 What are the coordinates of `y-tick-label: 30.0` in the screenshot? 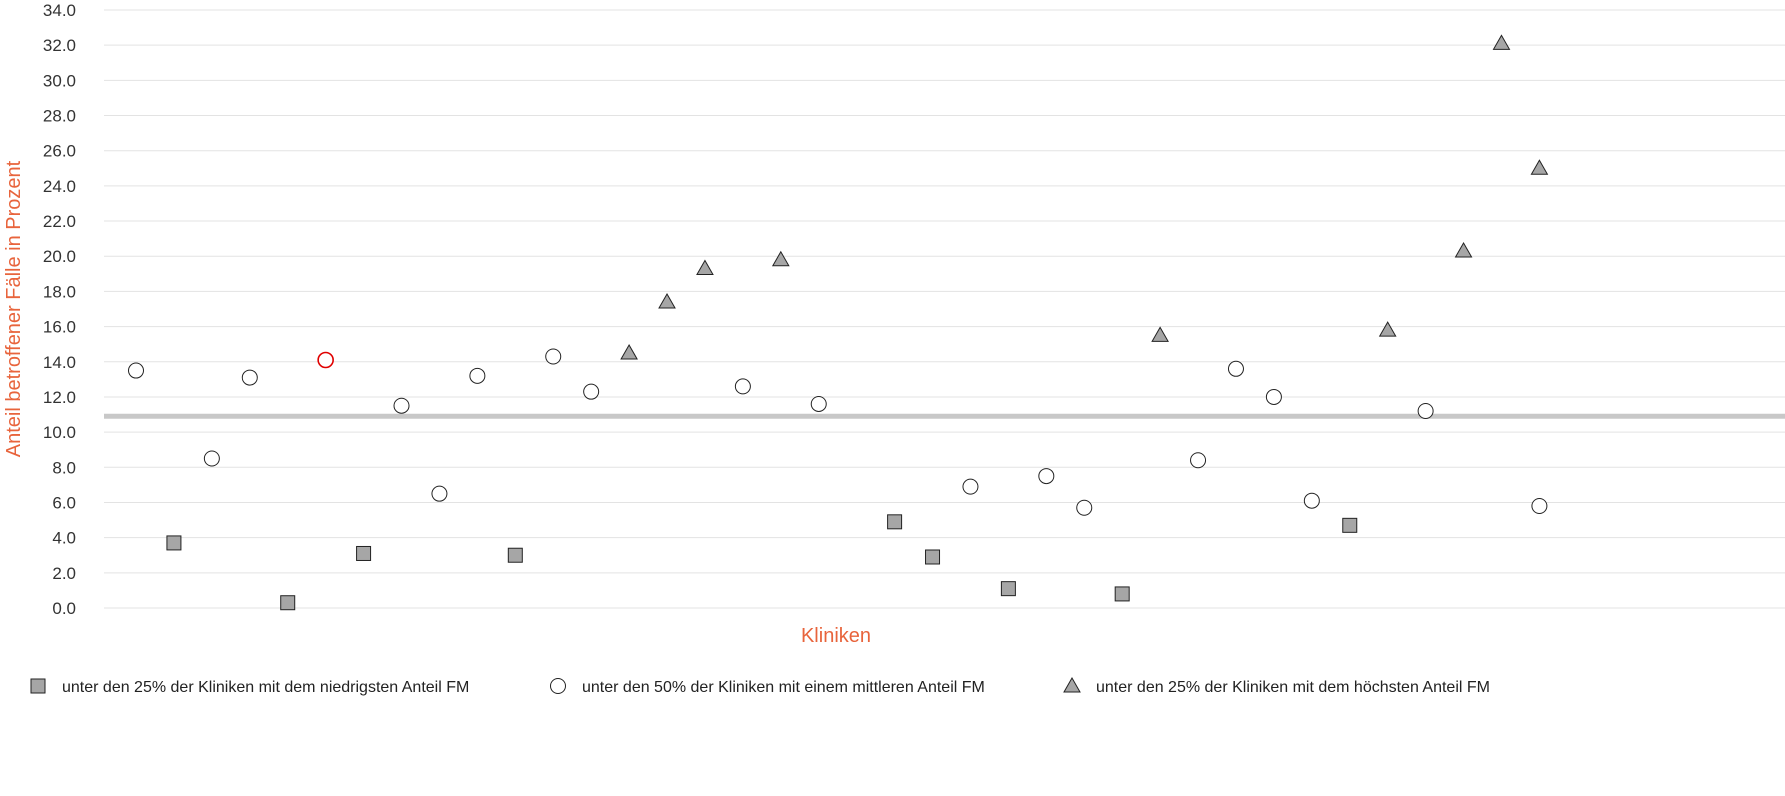 It's located at (59, 80).